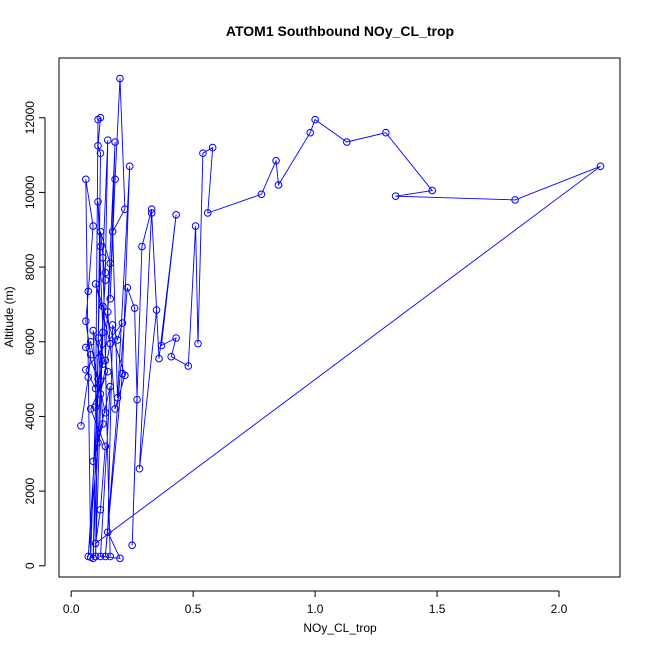 The image size is (650, 650). I want to click on x-tick-label: 1.5, so click(437, 609).